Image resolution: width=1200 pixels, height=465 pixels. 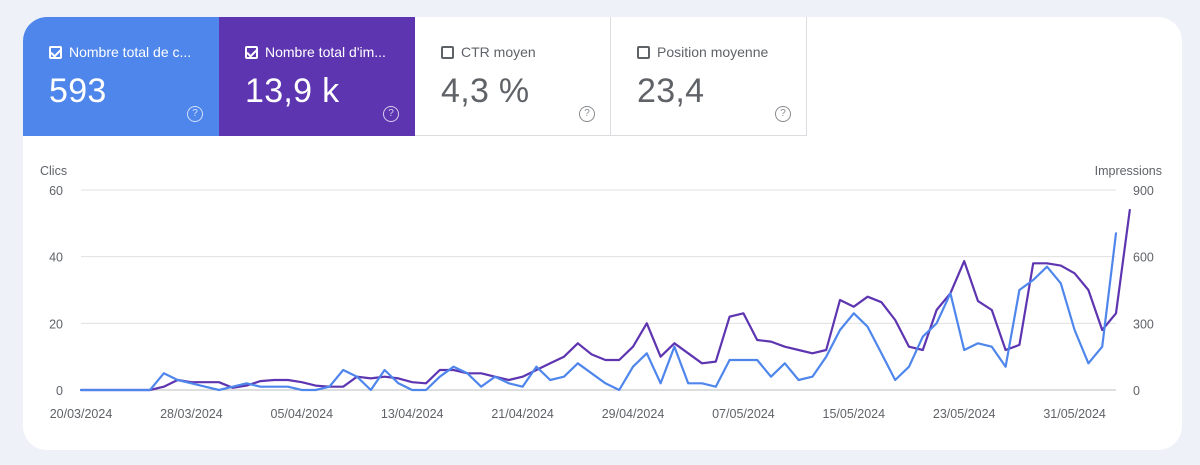 I want to click on y-tick-left: 20, so click(x=56, y=324).